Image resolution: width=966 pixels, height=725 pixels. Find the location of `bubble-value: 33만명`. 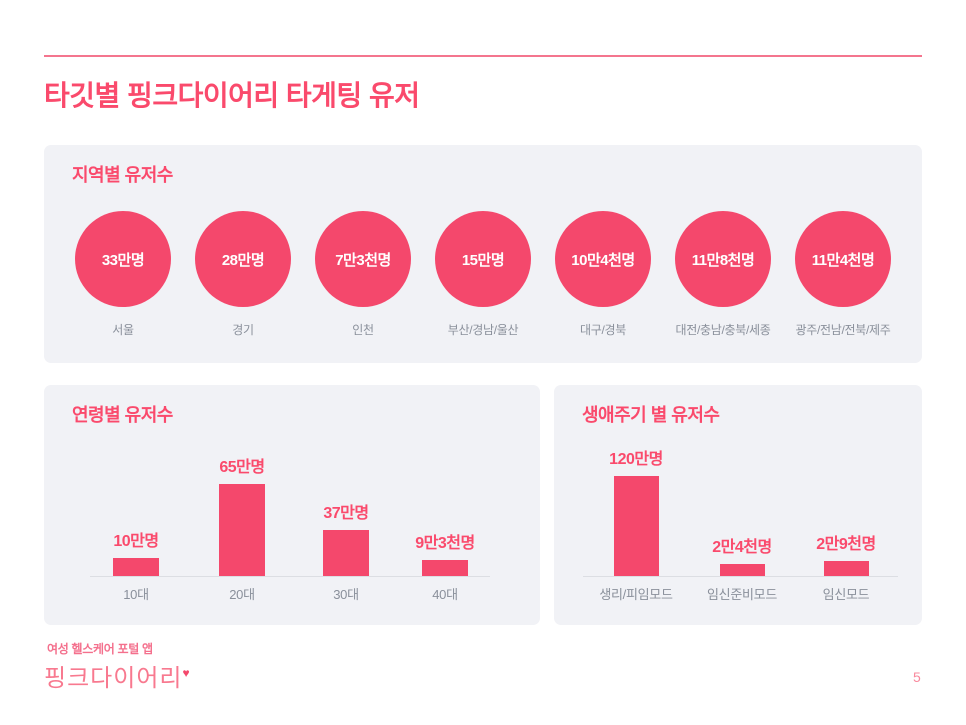

bubble-value: 33만명 is located at coordinates (123, 260).